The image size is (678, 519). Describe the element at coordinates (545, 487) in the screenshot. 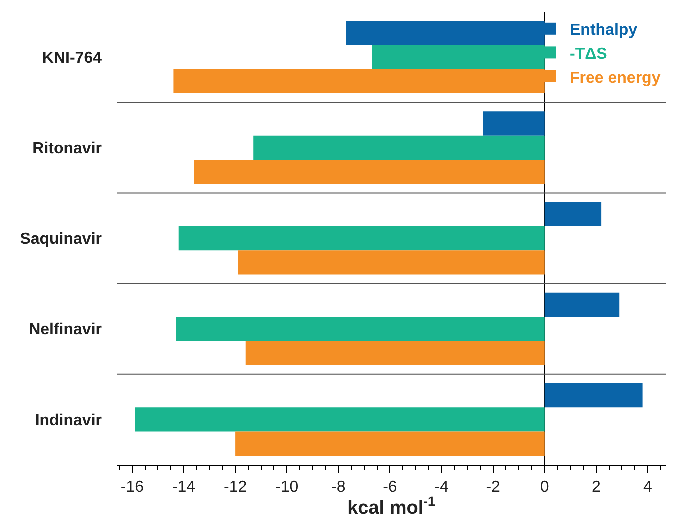

I see `x-tick-label: 0` at that location.